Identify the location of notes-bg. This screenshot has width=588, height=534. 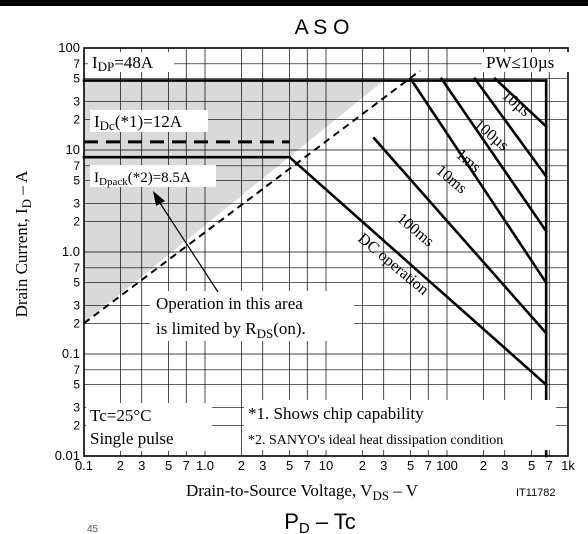
(400, 425).